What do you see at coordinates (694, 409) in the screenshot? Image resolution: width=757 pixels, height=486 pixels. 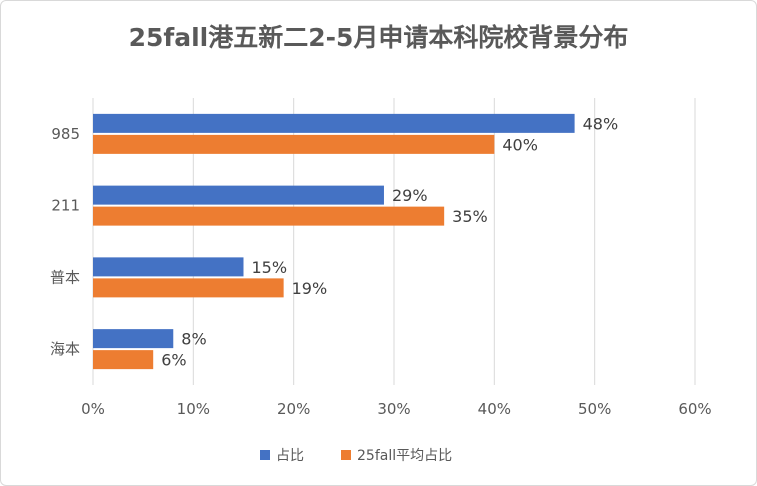 I see `x-tick-label: 60%` at bounding box center [694, 409].